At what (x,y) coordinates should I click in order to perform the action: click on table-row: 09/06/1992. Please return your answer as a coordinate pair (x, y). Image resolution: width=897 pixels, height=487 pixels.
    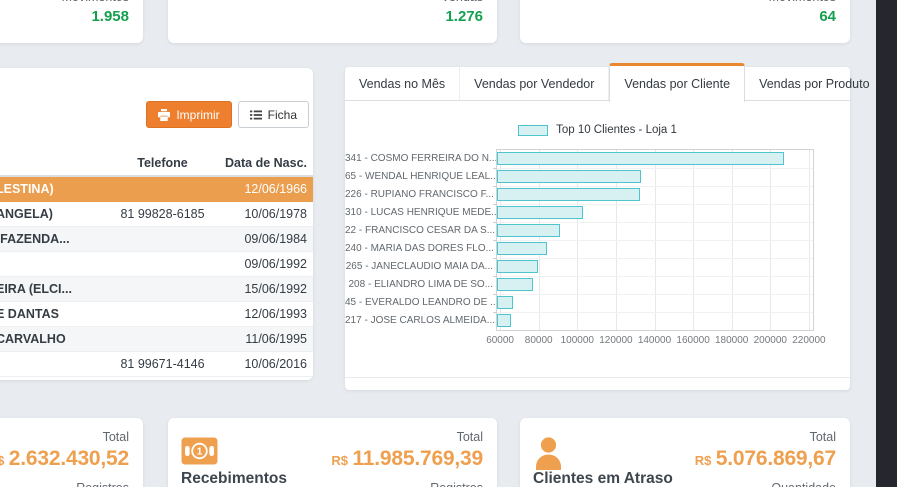
    Looking at the image, I should click on (156, 264).